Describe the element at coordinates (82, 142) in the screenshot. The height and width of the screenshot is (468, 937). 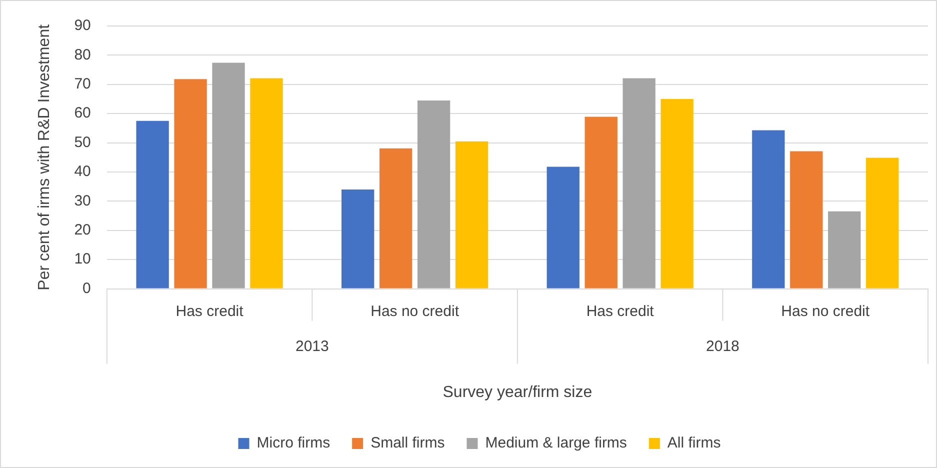
I see `y-tick-label: 50` at that location.